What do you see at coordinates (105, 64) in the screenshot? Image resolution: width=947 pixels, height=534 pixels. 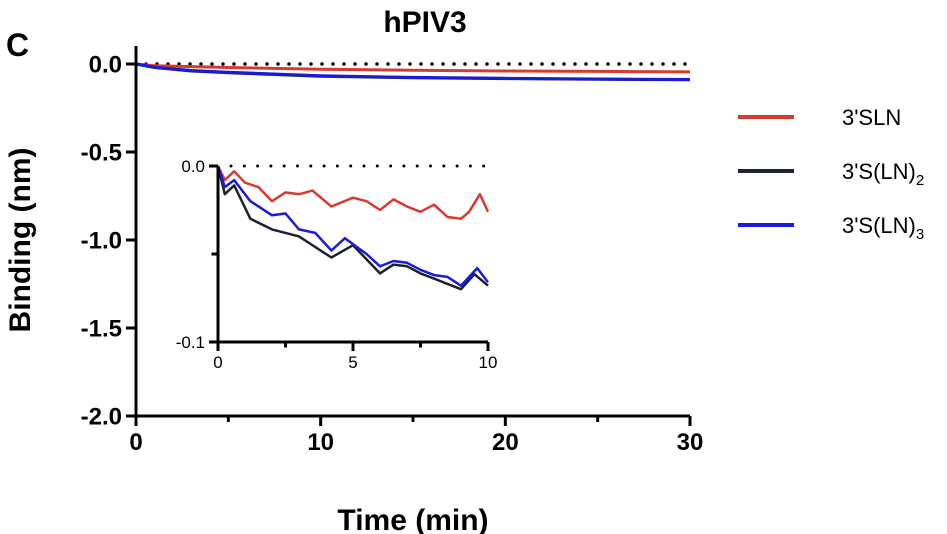 I see `main-y-tick-label: 0.0` at bounding box center [105, 64].